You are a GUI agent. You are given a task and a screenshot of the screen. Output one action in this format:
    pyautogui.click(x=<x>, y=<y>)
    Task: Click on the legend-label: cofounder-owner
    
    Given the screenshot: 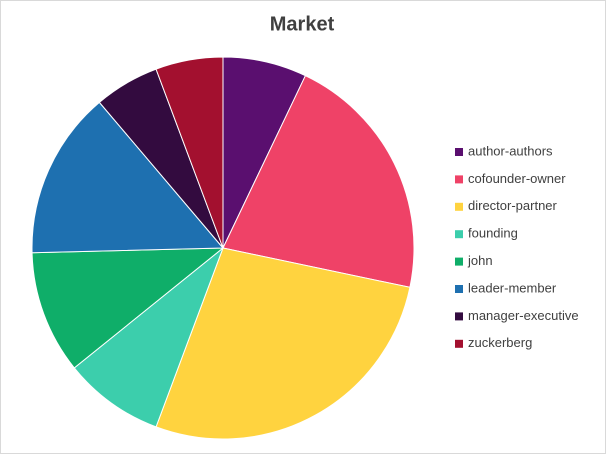 What is the action you would take?
    pyautogui.click(x=517, y=178)
    